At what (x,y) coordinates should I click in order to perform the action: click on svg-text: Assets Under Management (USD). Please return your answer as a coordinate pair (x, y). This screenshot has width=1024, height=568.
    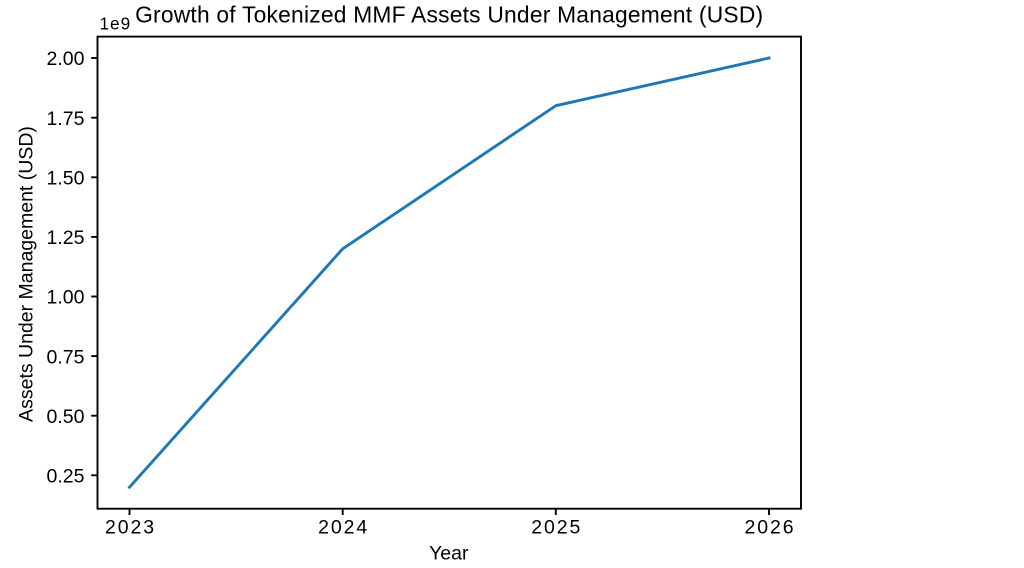
    Looking at the image, I should click on (27, 274).